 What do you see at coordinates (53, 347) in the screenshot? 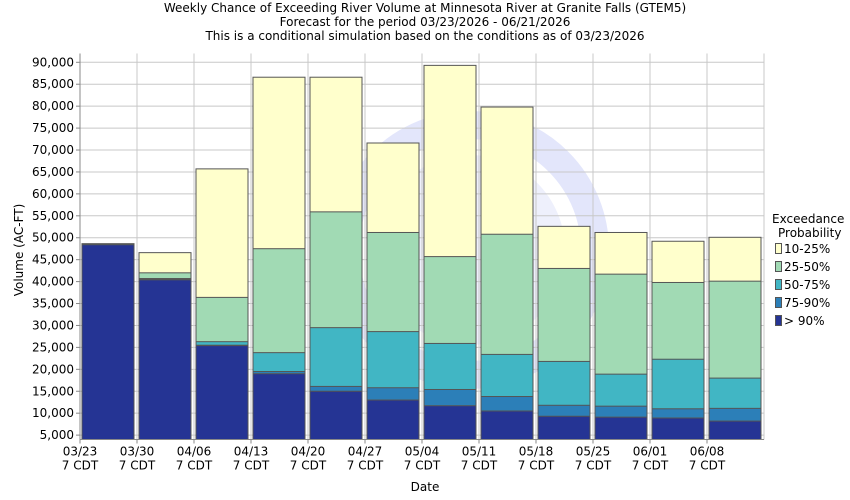
I see `y-tick-label: 25,000` at bounding box center [53, 347].